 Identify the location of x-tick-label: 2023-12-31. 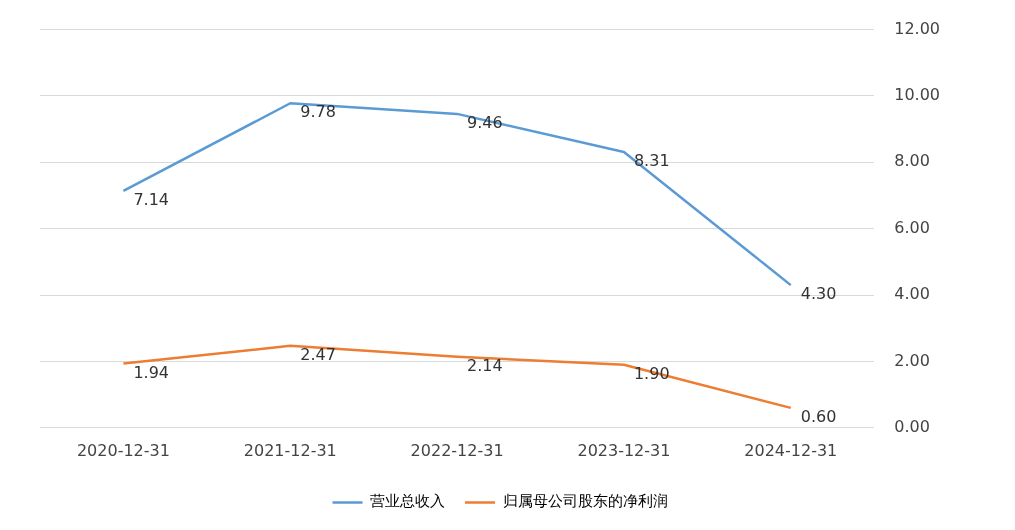
(624, 450).